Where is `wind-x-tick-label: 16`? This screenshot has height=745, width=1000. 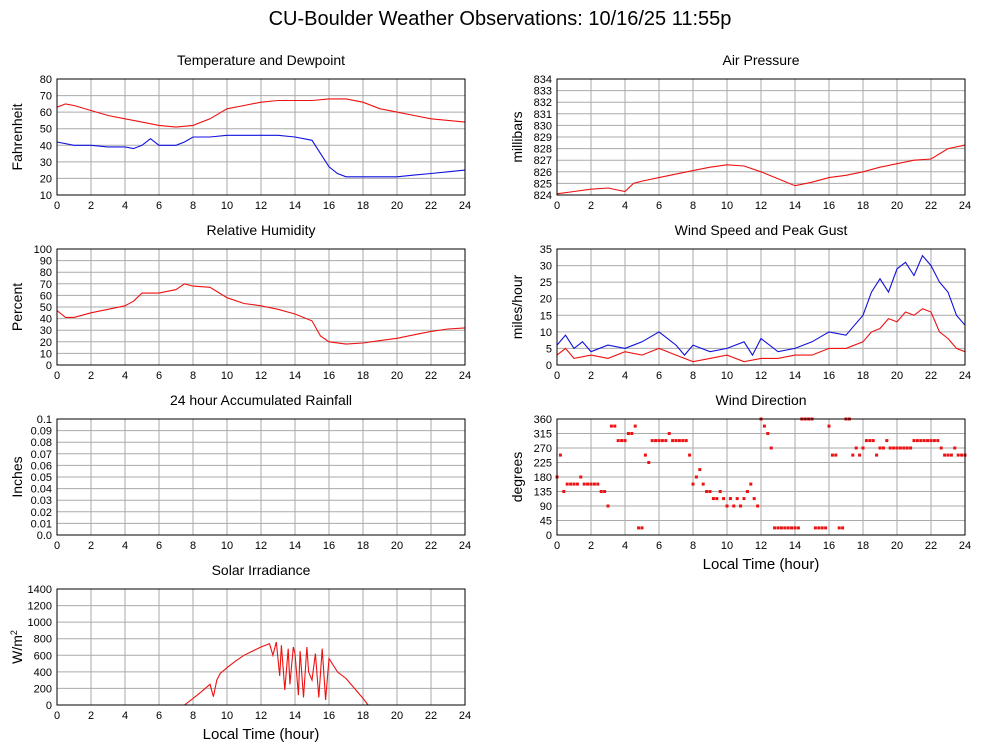 wind-x-tick-label: 16 is located at coordinates (829, 376).